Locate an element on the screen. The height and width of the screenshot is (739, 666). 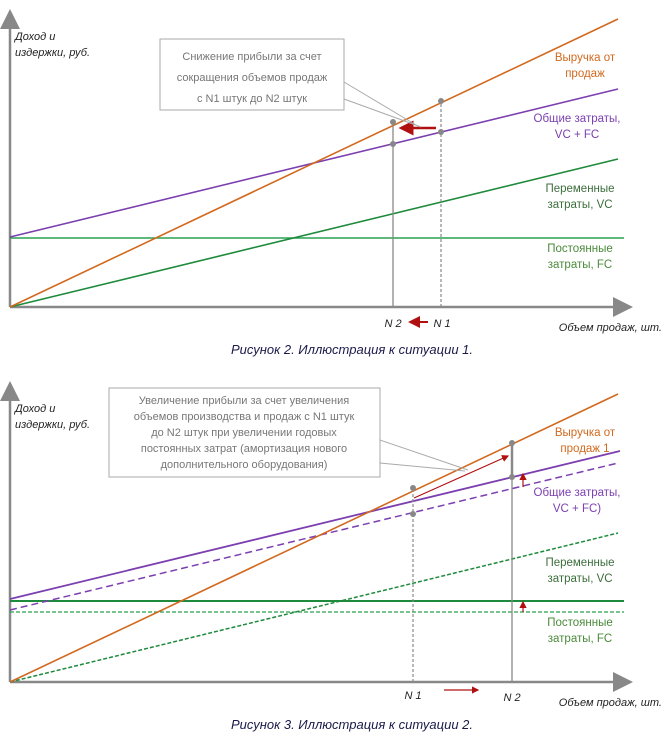
figure-caption: Рисунок 3. Иллюстрация к ситуации 2. is located at coordinates (352, 724).